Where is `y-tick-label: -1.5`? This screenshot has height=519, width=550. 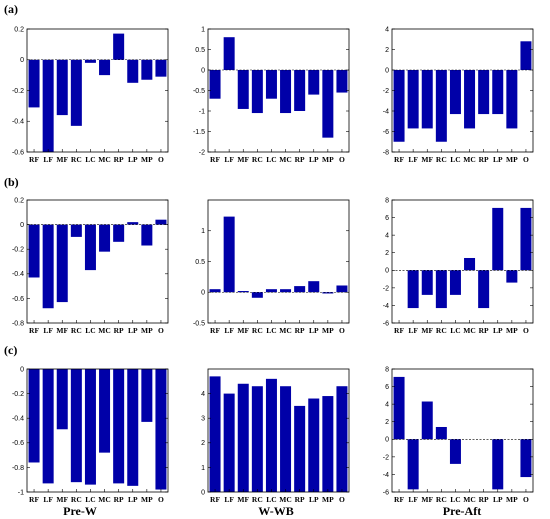 y-tick-label: -1.5 is located at coordinates (199, 132).